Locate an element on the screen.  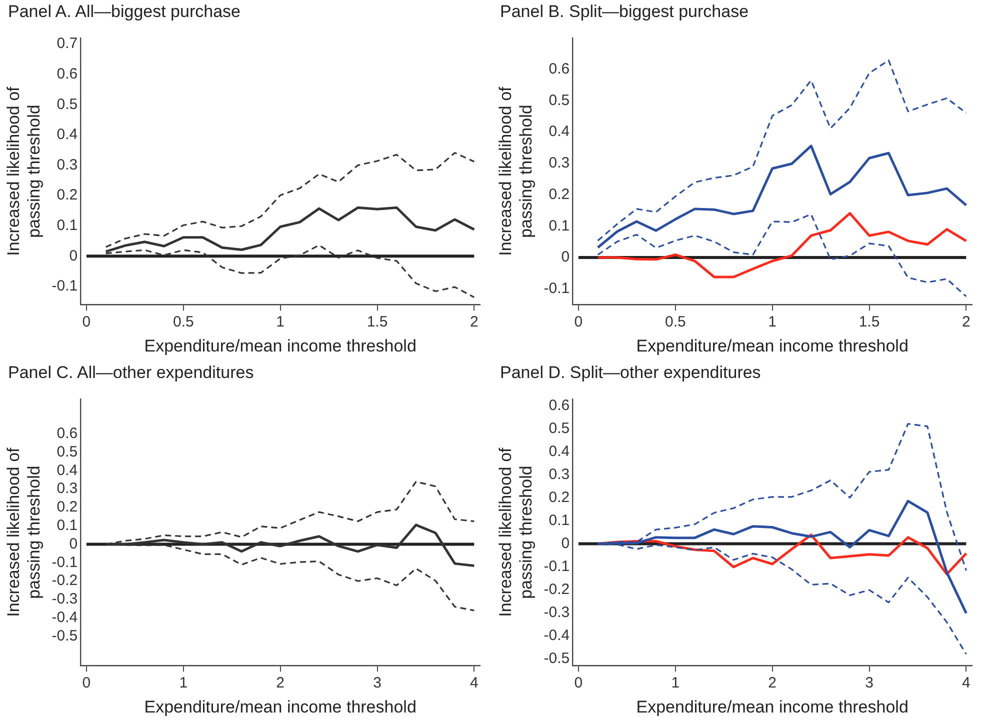
chart-title: Panel B. Split—biggest purchase is located at coordinates (624, 12).